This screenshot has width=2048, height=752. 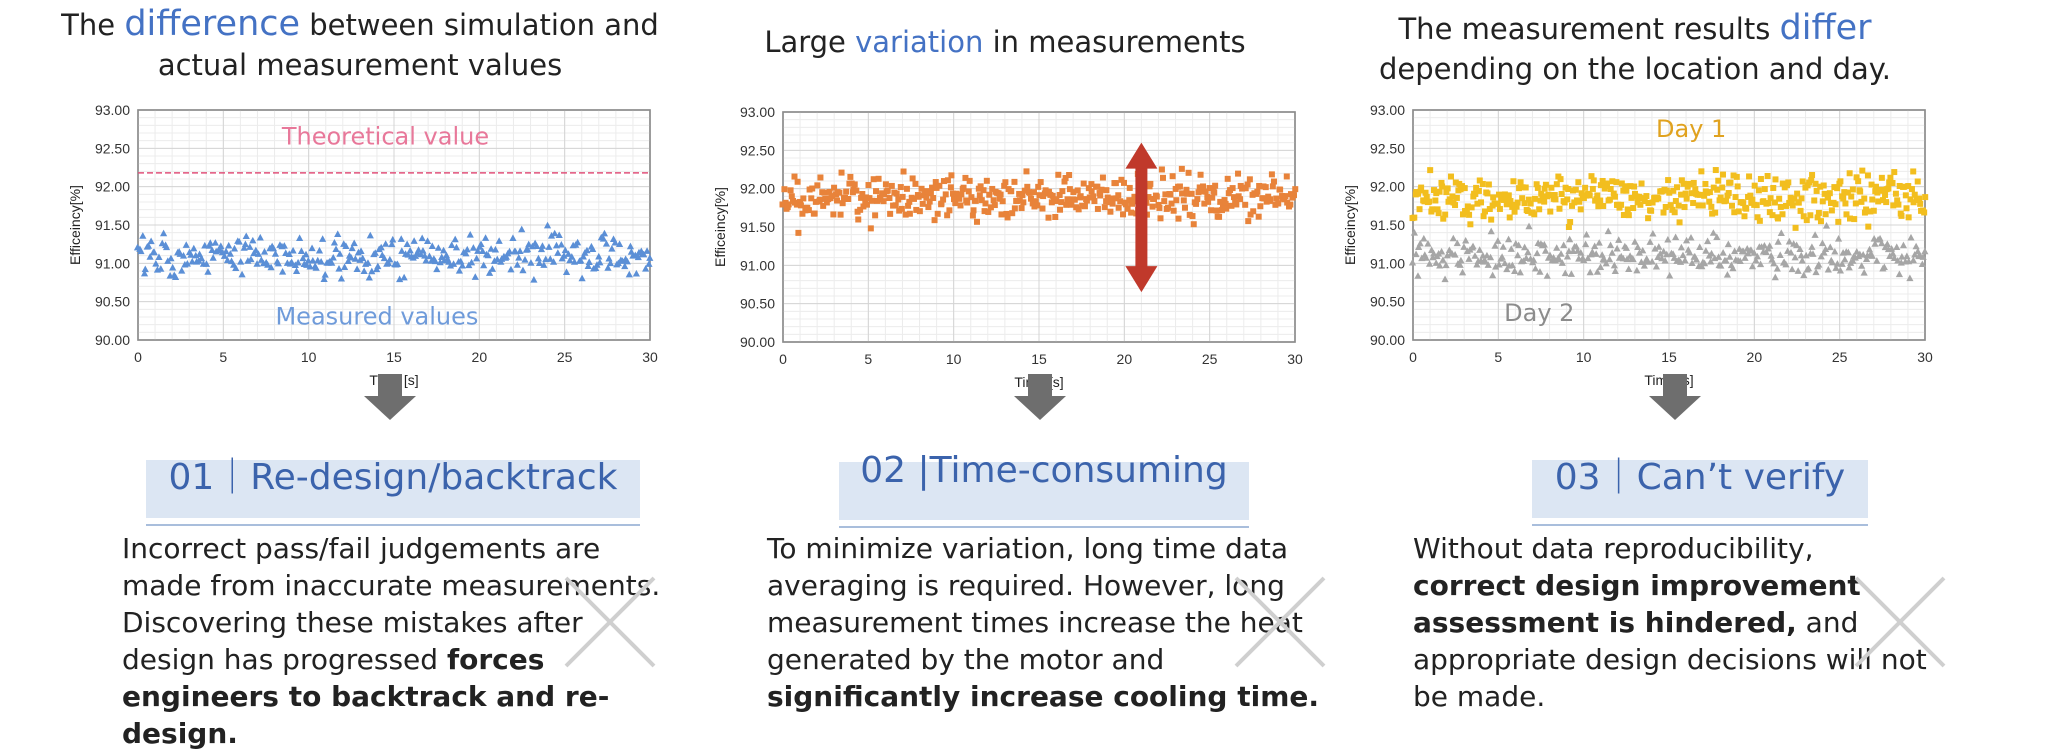 What do you see at coordinates (93, 25) in the screenshot?
I see `heading-text: The` at bounding box center [93, 25].